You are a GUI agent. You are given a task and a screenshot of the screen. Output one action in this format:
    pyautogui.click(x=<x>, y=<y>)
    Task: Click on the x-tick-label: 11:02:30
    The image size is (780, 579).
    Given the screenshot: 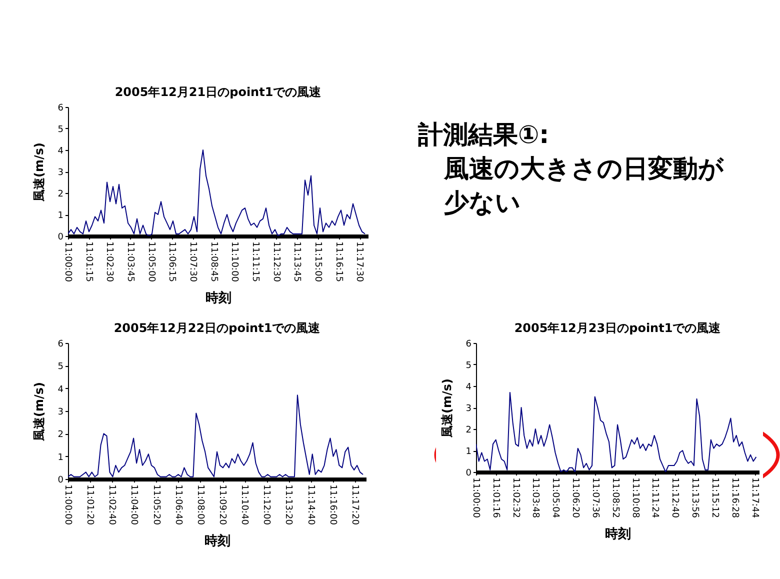 What is the action you would take?
    pyautogui.click(x=109, y=262)
    